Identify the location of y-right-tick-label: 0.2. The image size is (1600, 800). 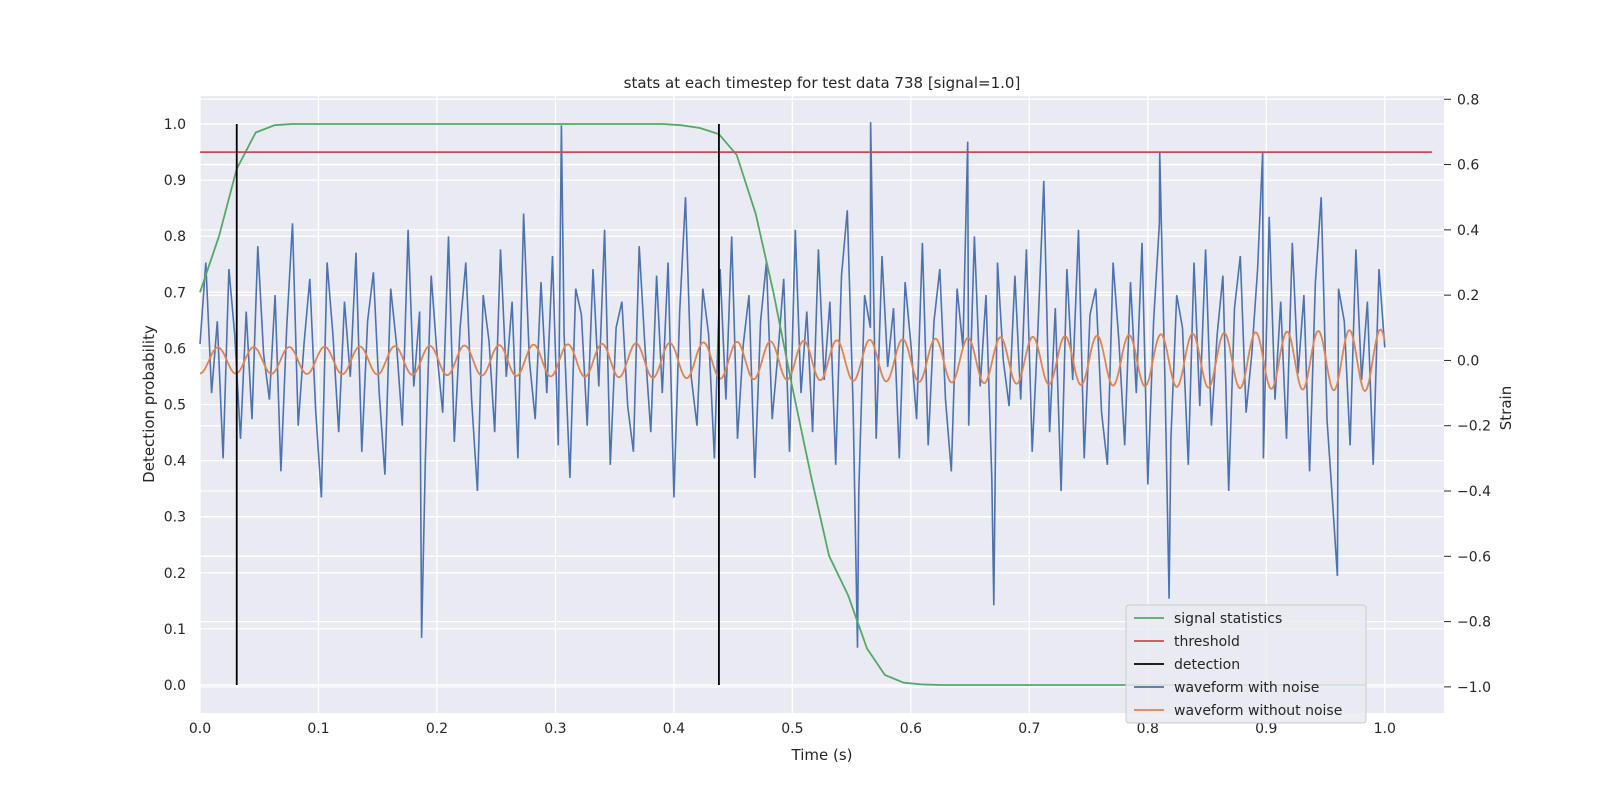
(1468, 296).